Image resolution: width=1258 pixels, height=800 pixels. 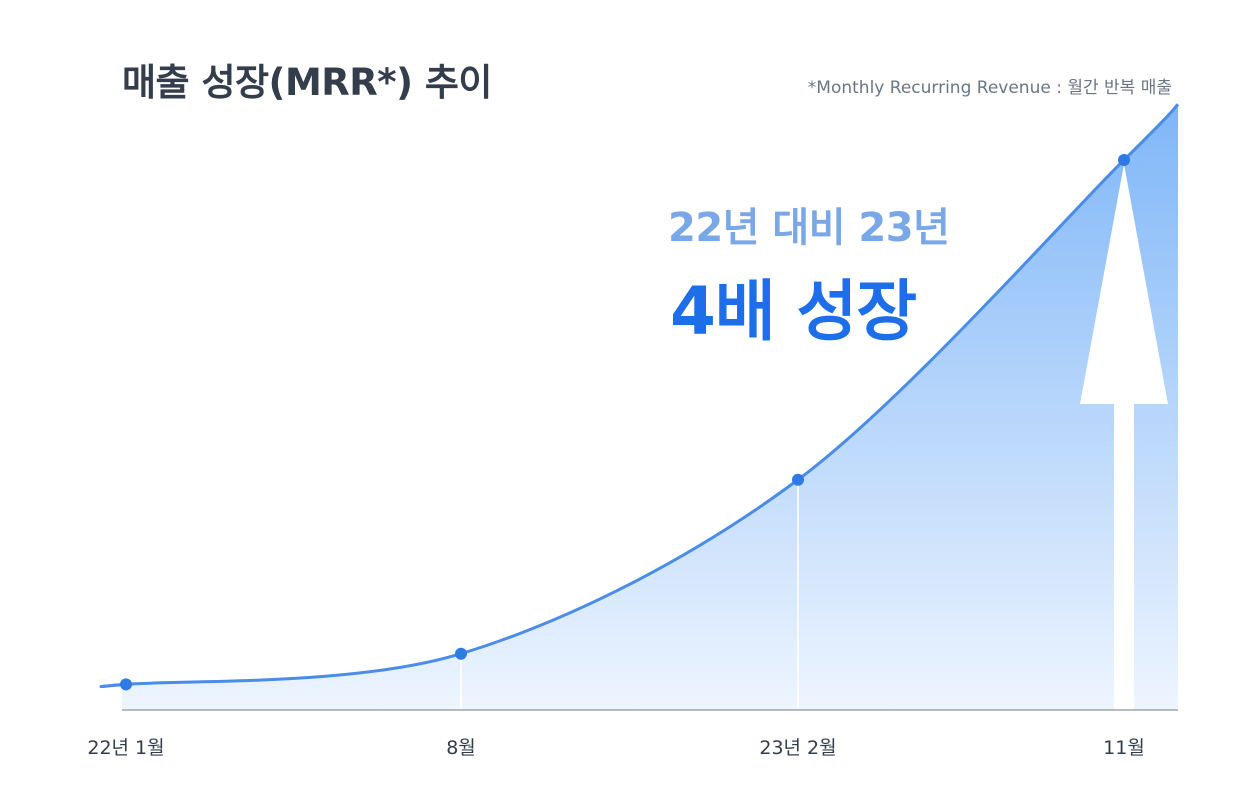 What do you see at coordinates (989, 88) in the screenshot?
I see `footnote: *Monthly Recurring Revenue : 월간 반복 매출` at bounding box center [989, 88].